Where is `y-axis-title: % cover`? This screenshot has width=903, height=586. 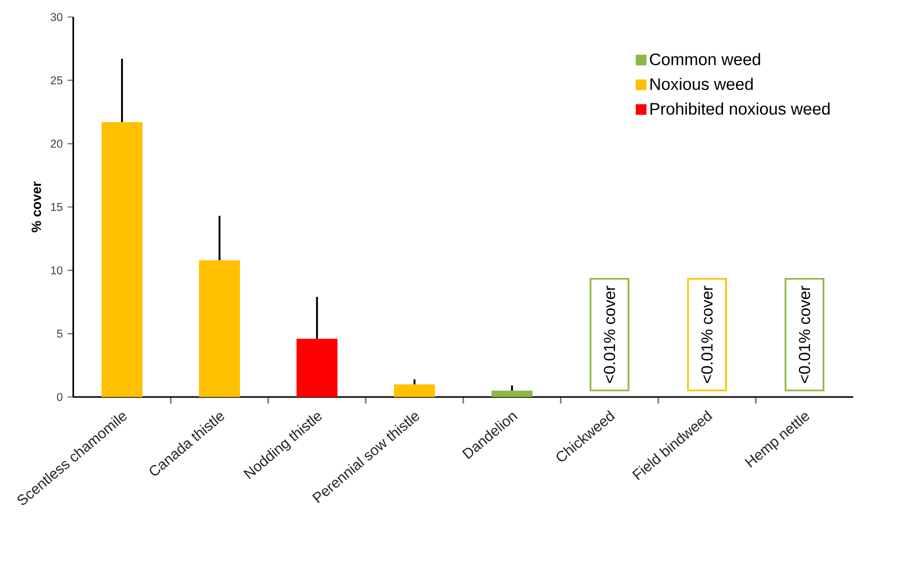 y-axis-title: % cover is located at coordinates (37, 207).